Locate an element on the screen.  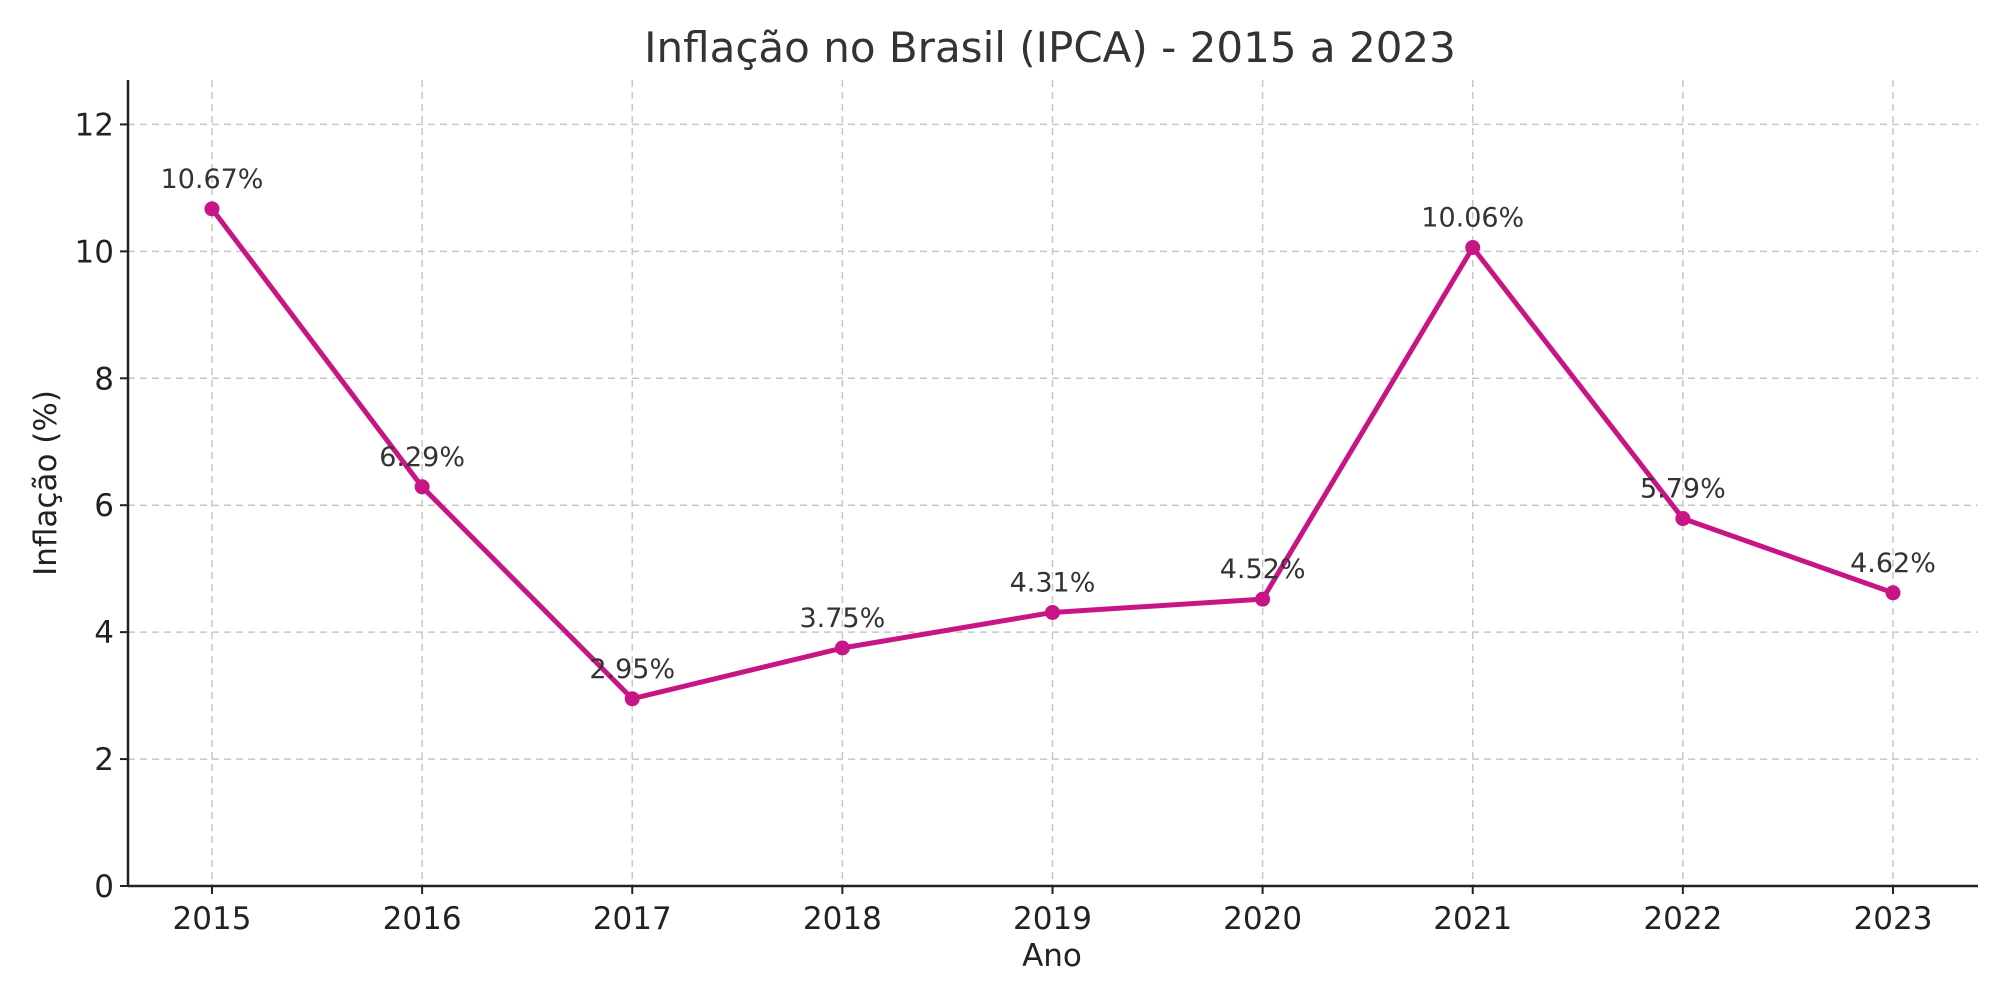
x-tick-label: 2016 is located at coordinates (422, 919).